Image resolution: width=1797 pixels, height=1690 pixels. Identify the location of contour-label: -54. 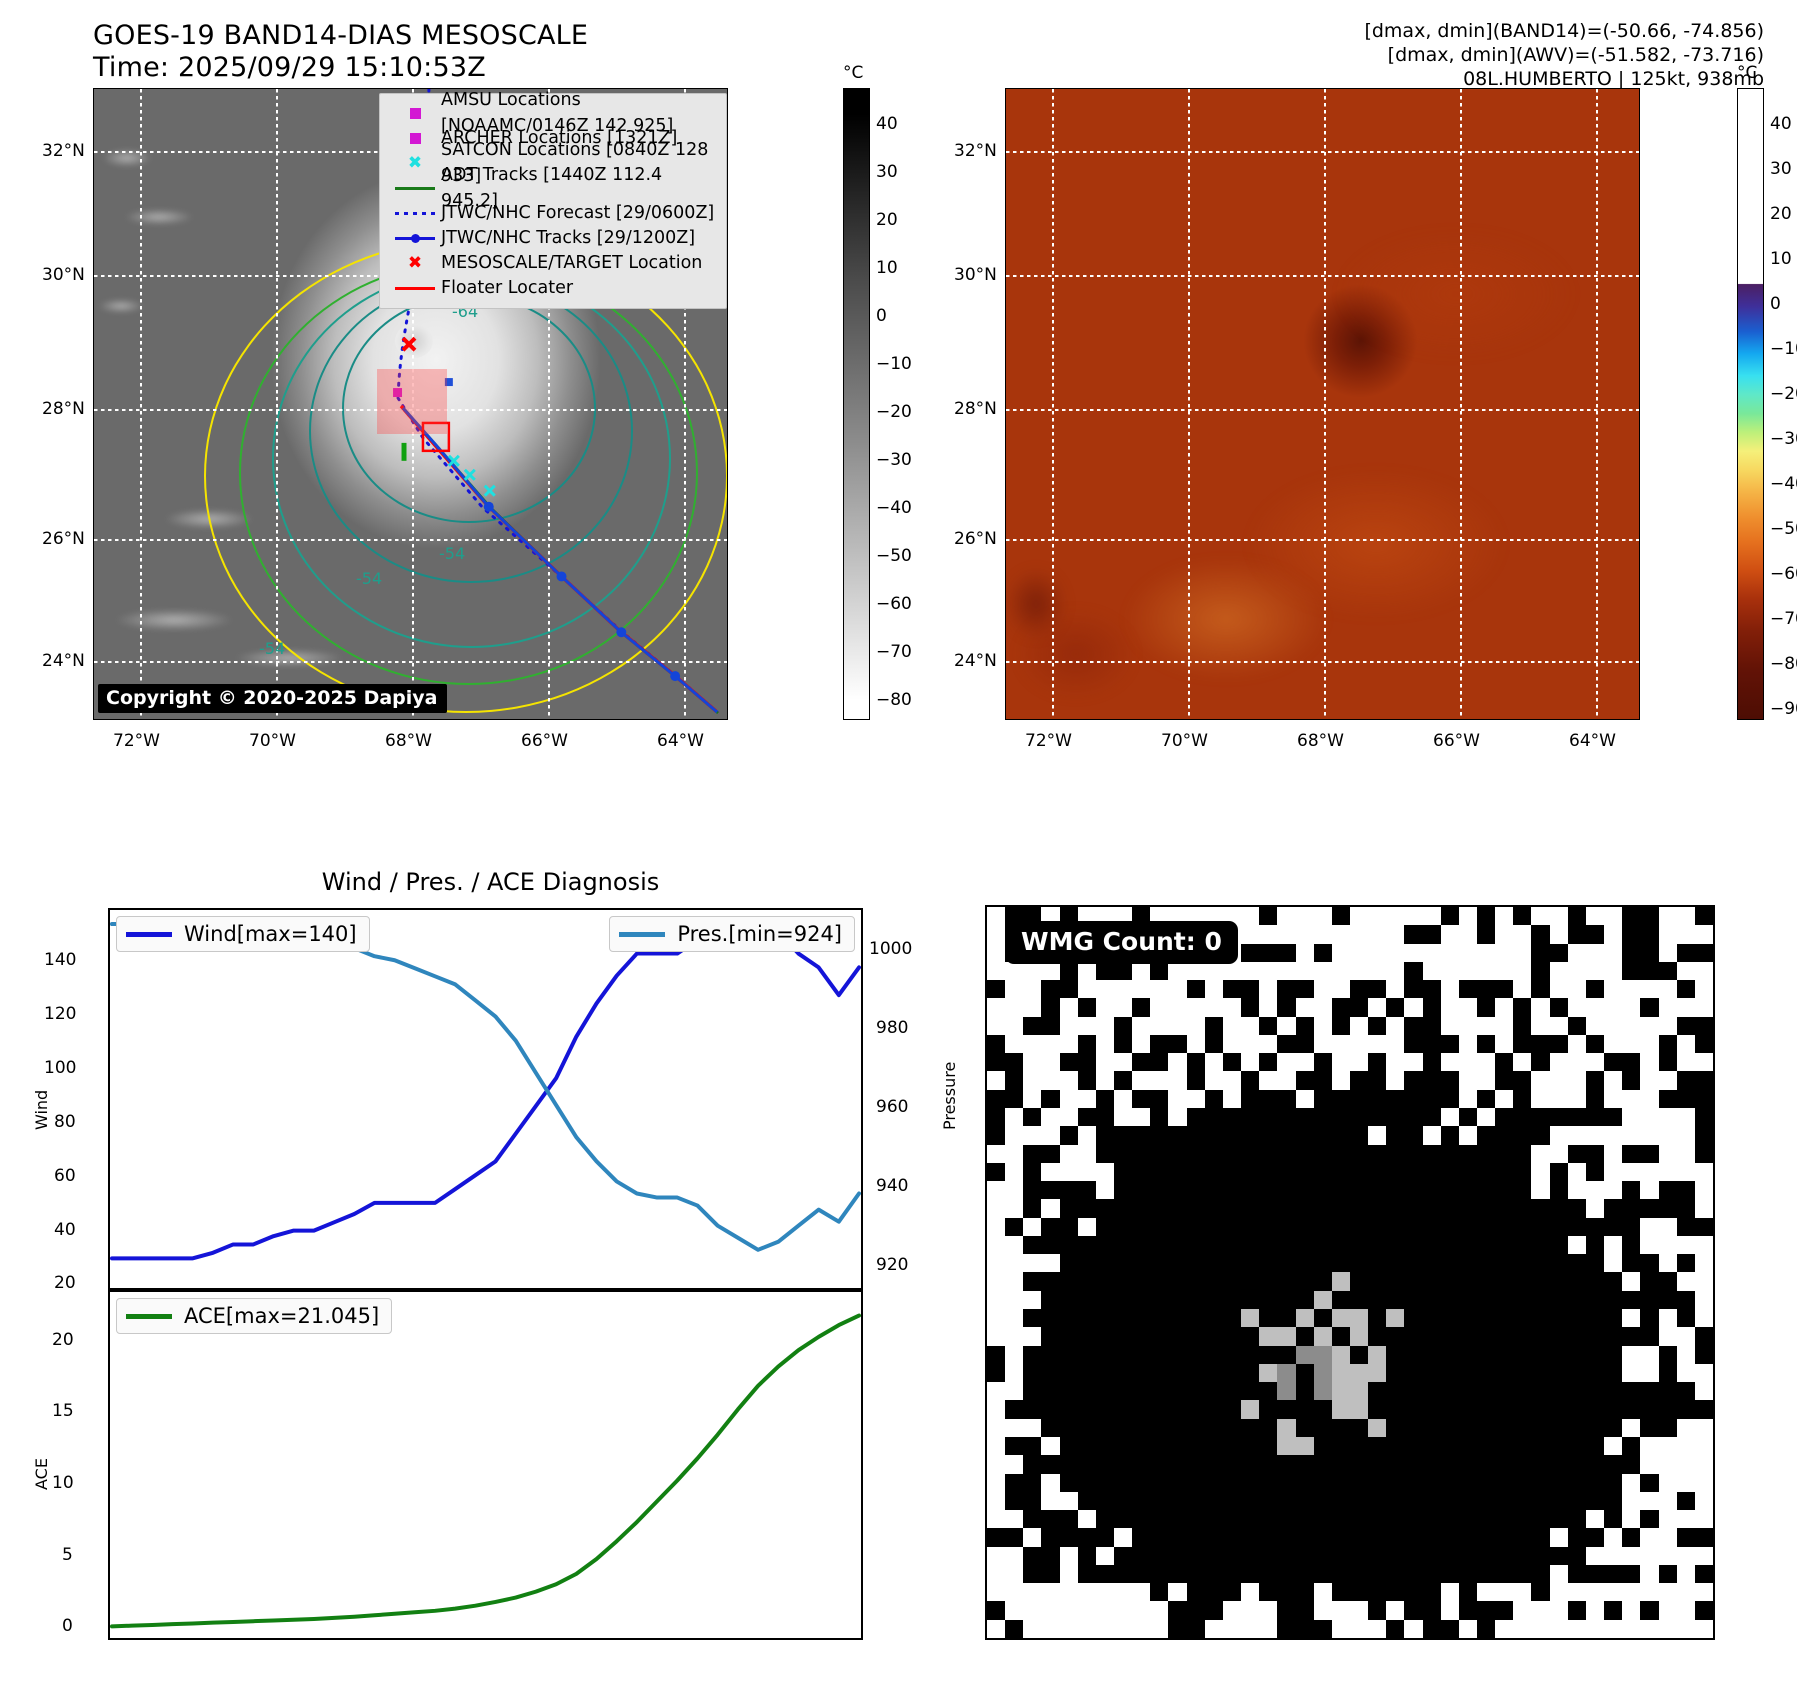
(272, 648).